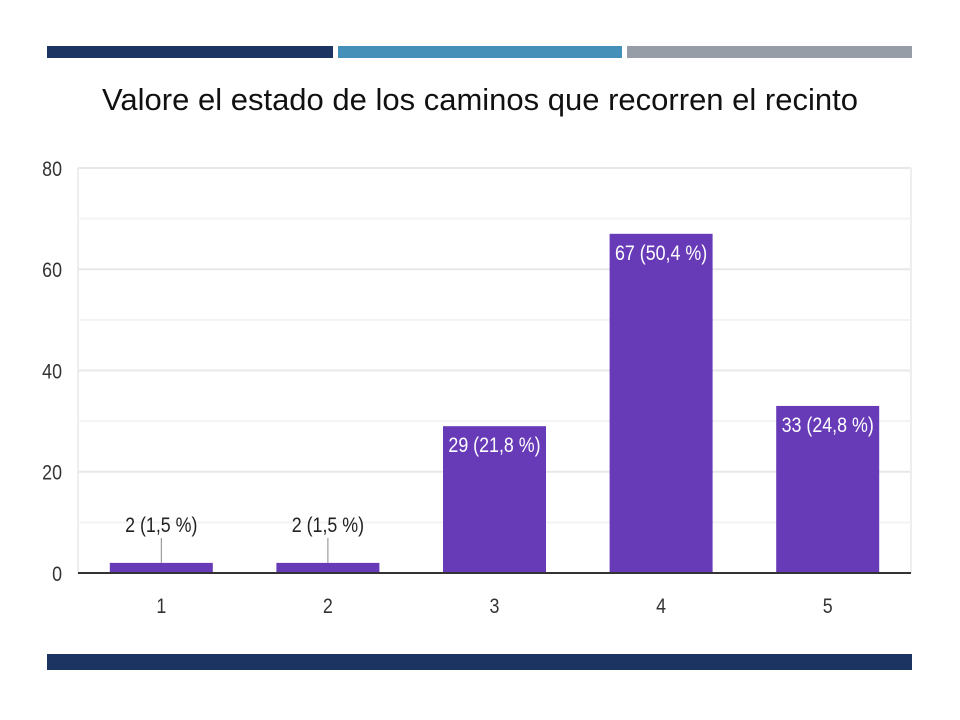 The image size is (960, 720). Describe the element at coordinates (328, 607) in the screenshot. I see `x-tick-label: 2` at that location.